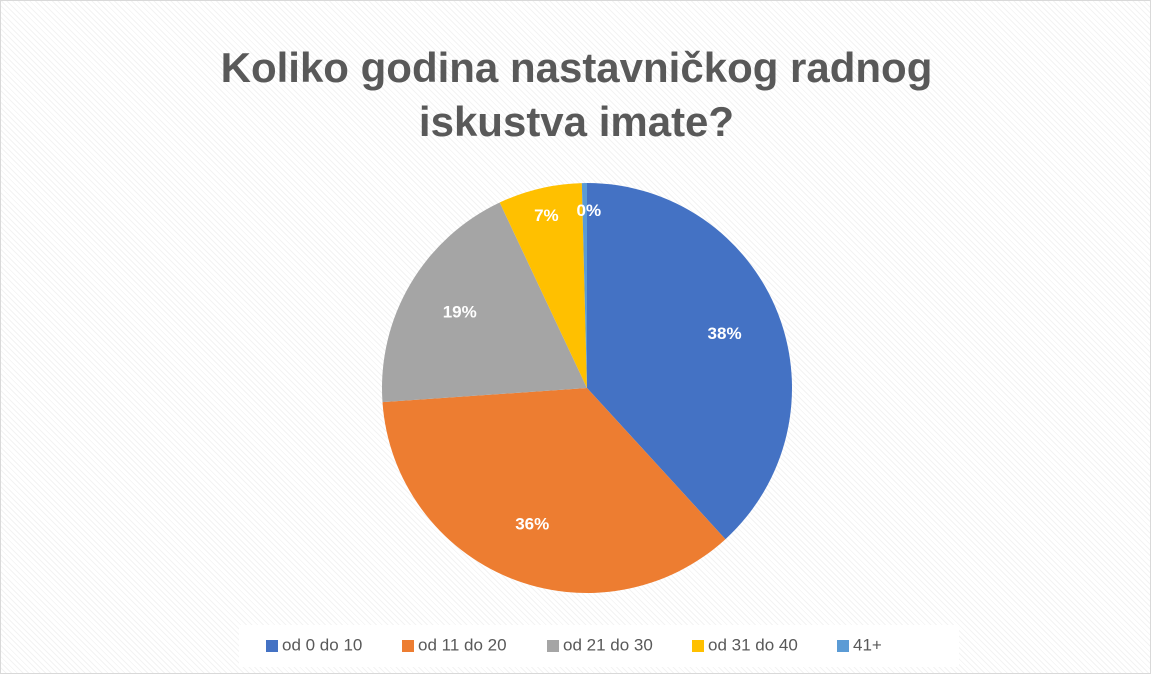 Image resolution: width=1151 pixels, height=675 pixels. Describe the element at coordinates (753, 644) in the screenshot. I see `legend-label: od 31 do 40` at that location.